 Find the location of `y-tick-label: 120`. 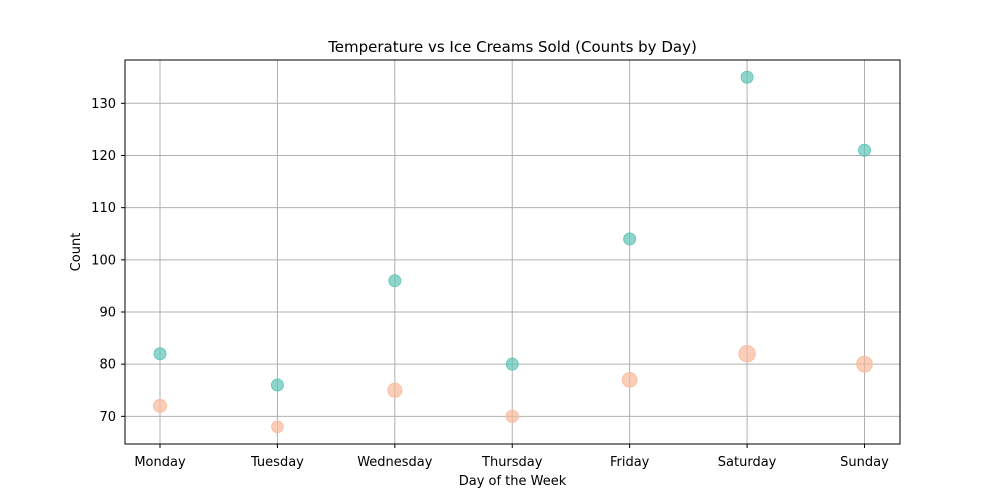

y-tick-label: 120 is located at coordinates (103, 156).